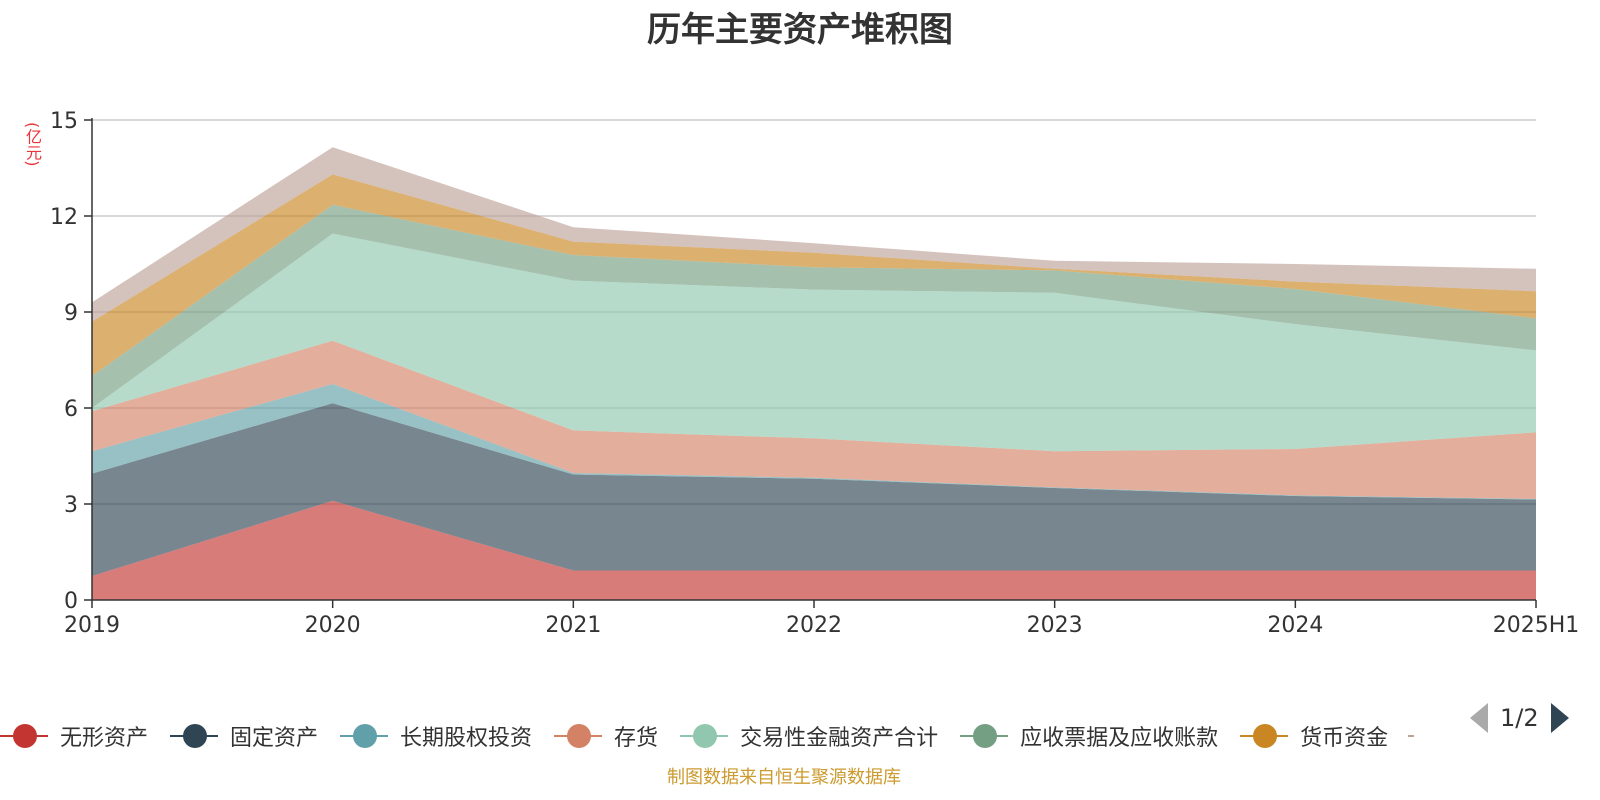 This screenshot has width=1600, height=800. What do you see at coordinates (1055, 625) in the screenshot?
I see `x-tick-label: 2023` at bounding box center [1055, 625].